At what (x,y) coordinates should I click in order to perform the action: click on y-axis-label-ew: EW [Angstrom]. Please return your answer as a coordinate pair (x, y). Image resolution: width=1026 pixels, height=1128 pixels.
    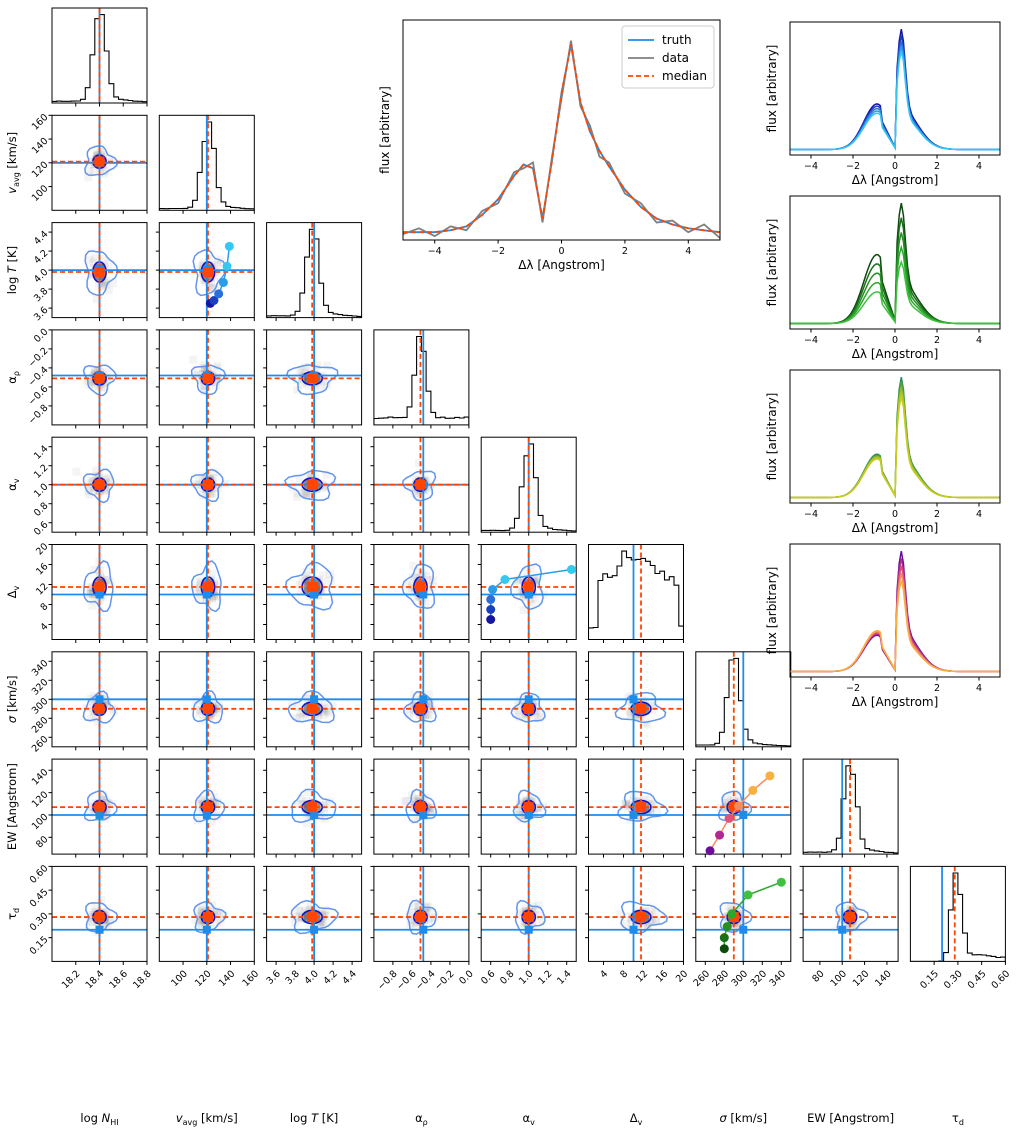
    Looking at the image, I should click on (12, 806).